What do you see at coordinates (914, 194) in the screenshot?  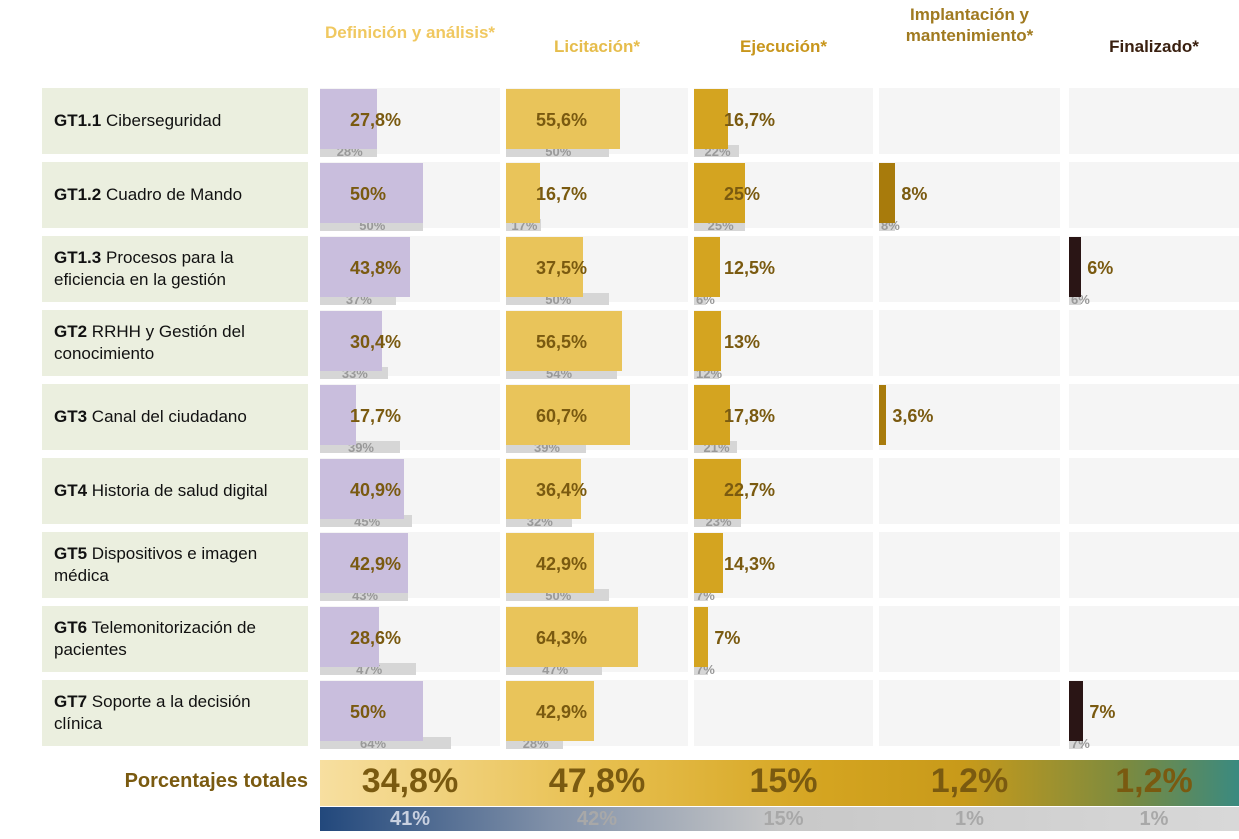 I see `value-label: 8%` at bounding box center [914, 194].